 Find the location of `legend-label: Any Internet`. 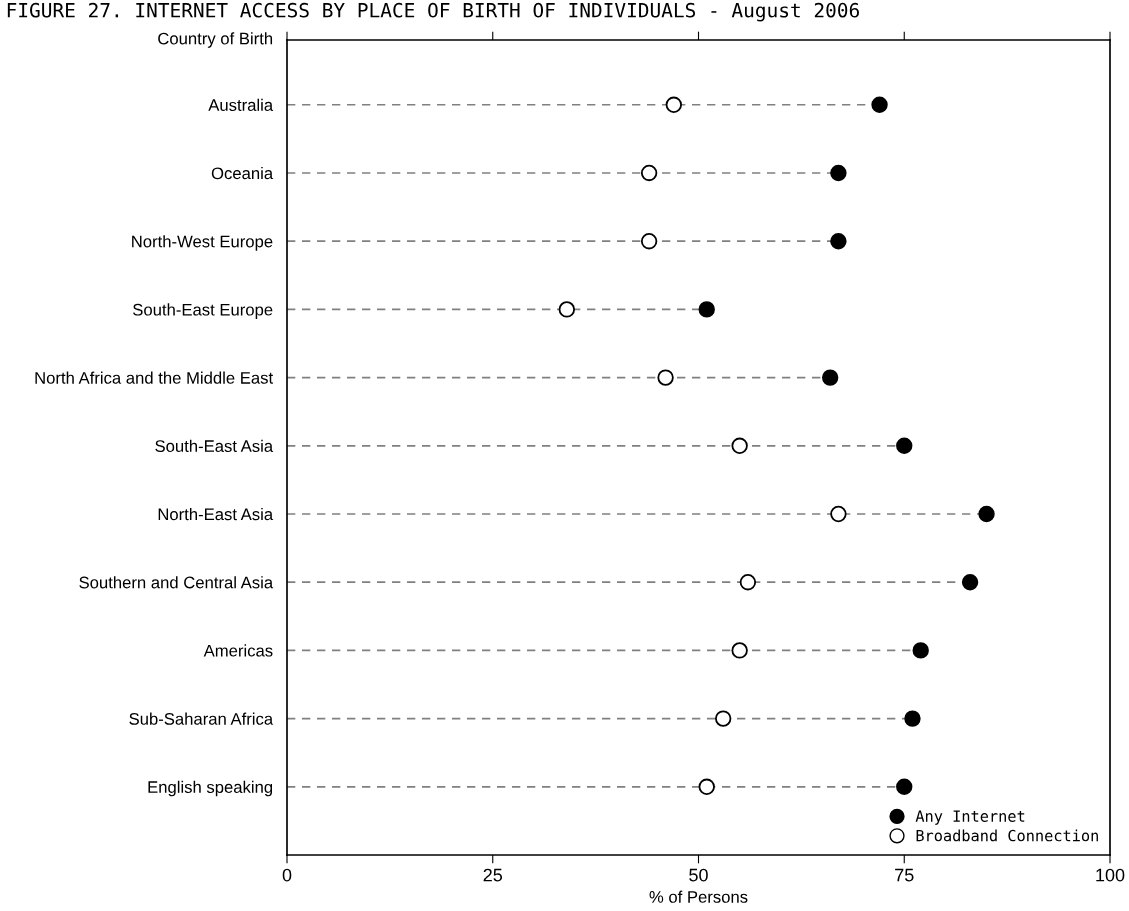

legend-label: Any Internet is located at coordinates (970, 817).